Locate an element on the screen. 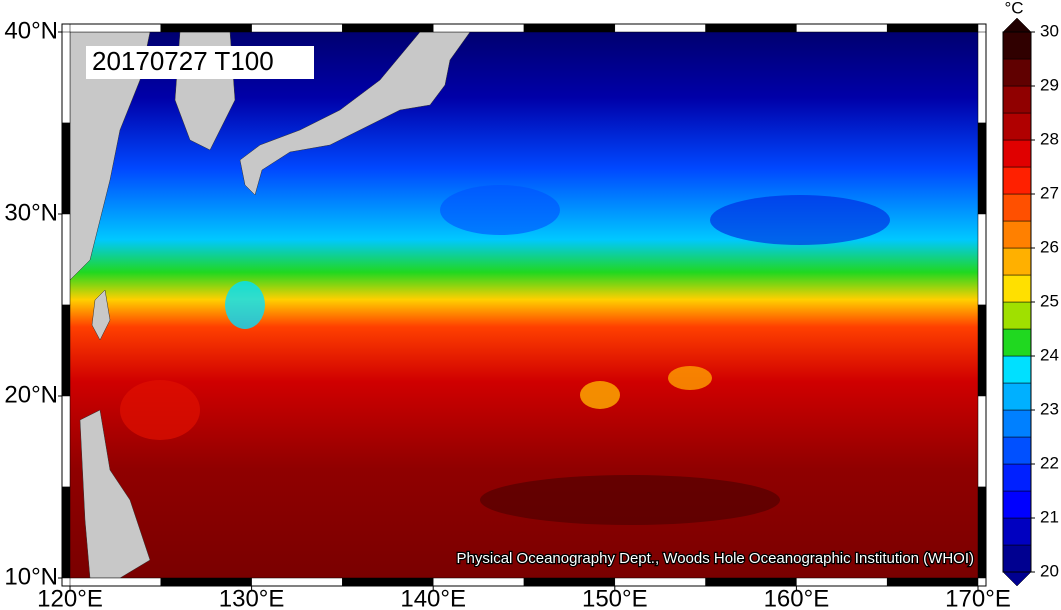 The image size is (1061, 610). colorbar-tick-label: 23 is located at coordinates (1049, 408).